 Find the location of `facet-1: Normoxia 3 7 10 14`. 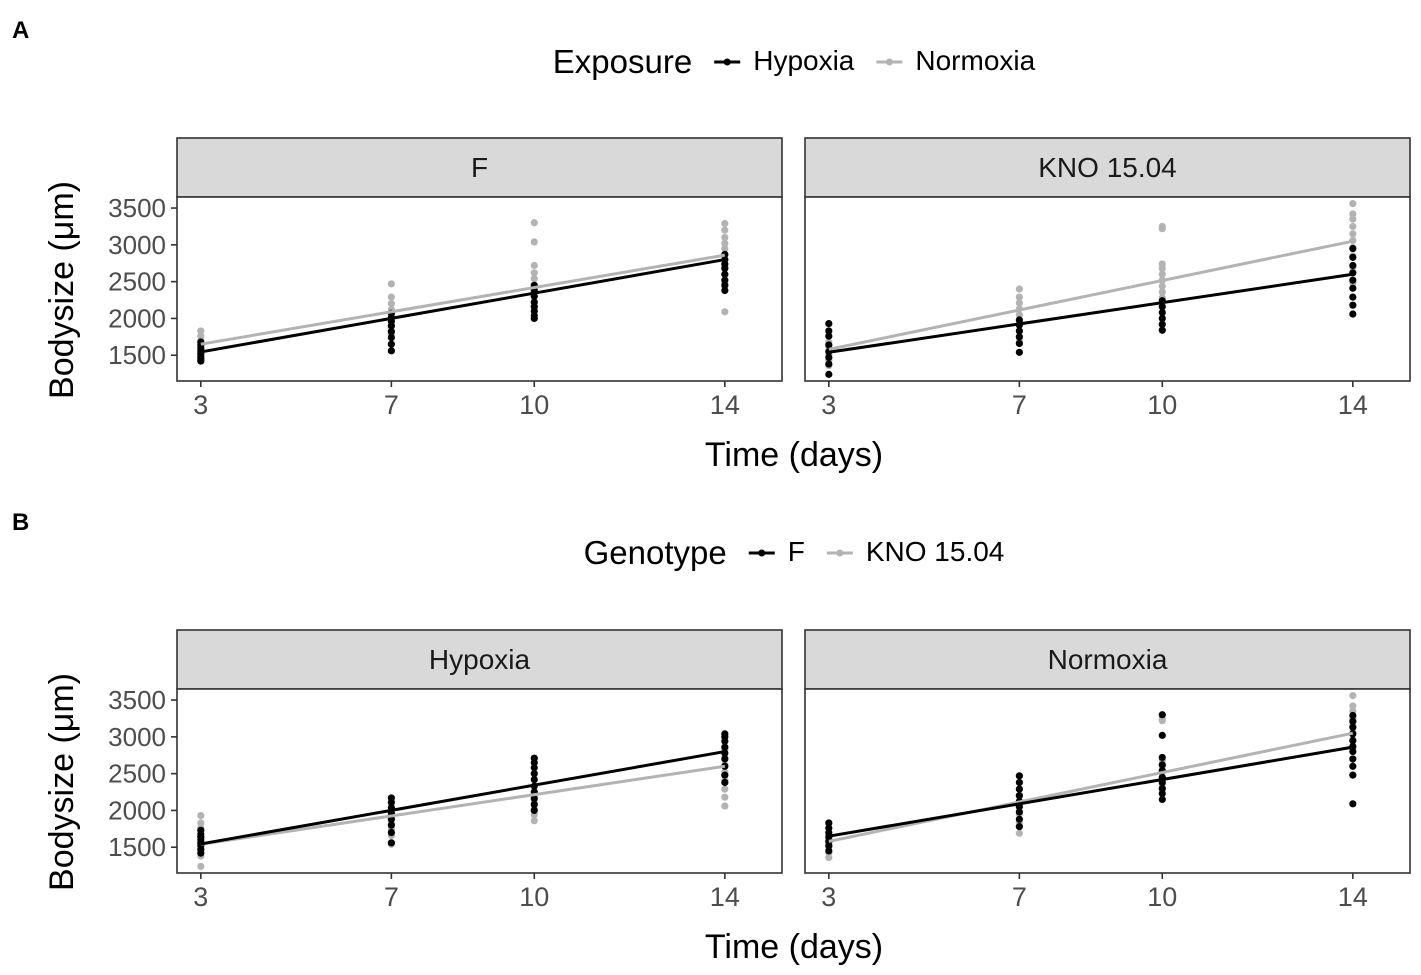

facet-1: Normoxia 3 7 10 14 is located at coordinates (1107, 770).